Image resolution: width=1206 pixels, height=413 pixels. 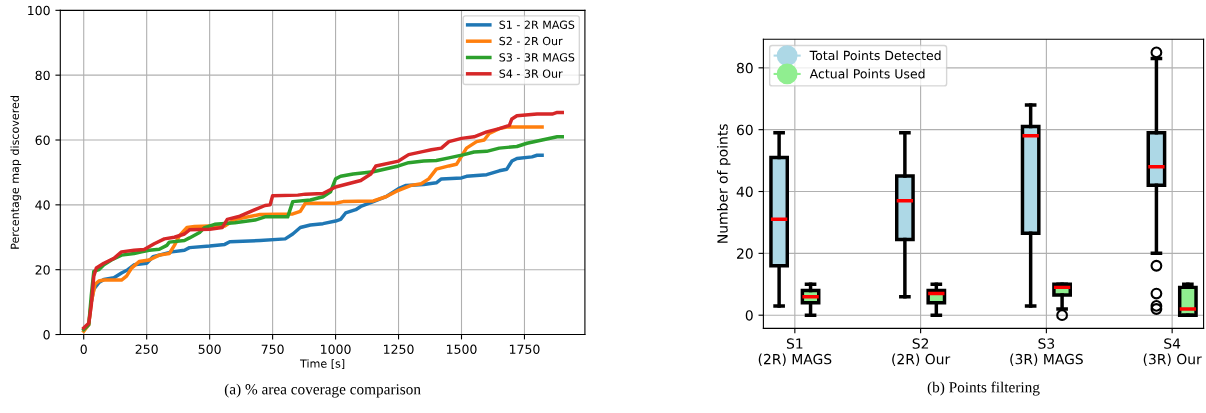 What do you see at coordinates (1046, 352) in the screenshot?
I see `x-tick-label: S3 (3R) MAGS` at bounding box center [1046, 352].